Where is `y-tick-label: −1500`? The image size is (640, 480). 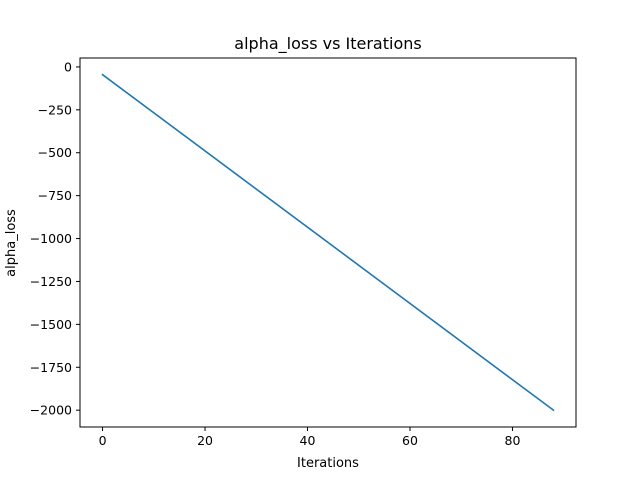
y-tick-label: −1500 is located at coordinates (51, 324).